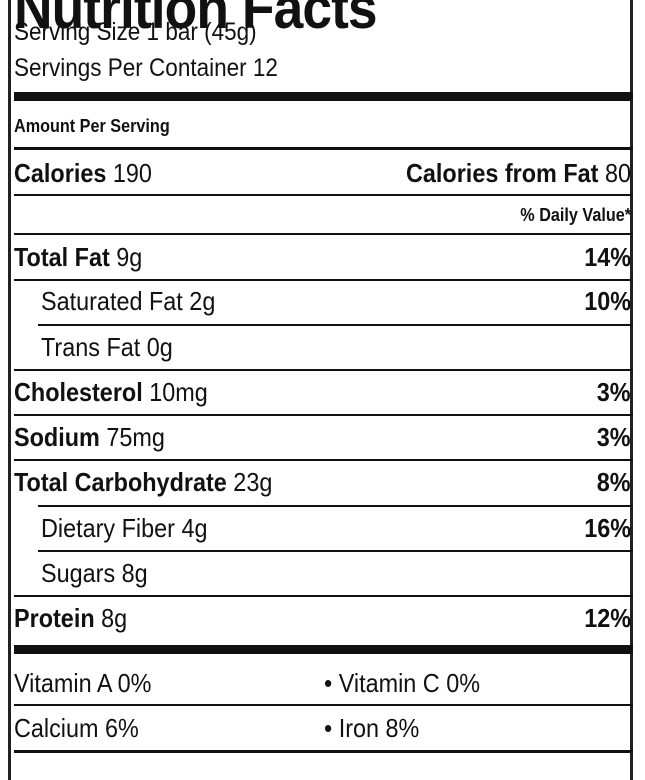 Image resolution: width=645 pixels, height=780 pixels. I want to click on amount-per-serving: Amount Per Serving, so click(92, 126).